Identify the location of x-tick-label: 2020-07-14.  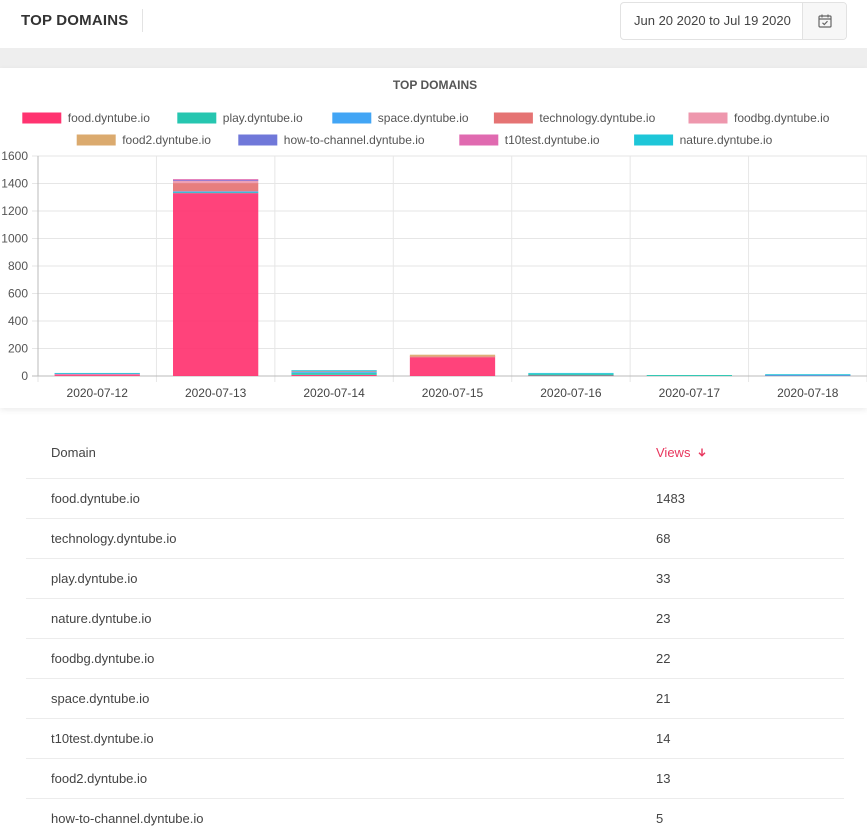
(334, 393).